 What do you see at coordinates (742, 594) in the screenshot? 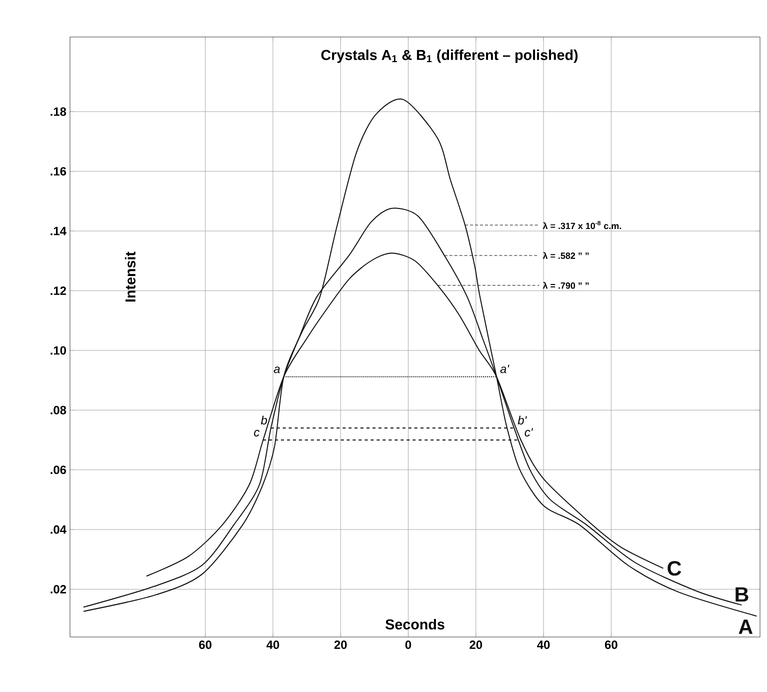
I see `series-label: B` at bounding box center [742, 594].